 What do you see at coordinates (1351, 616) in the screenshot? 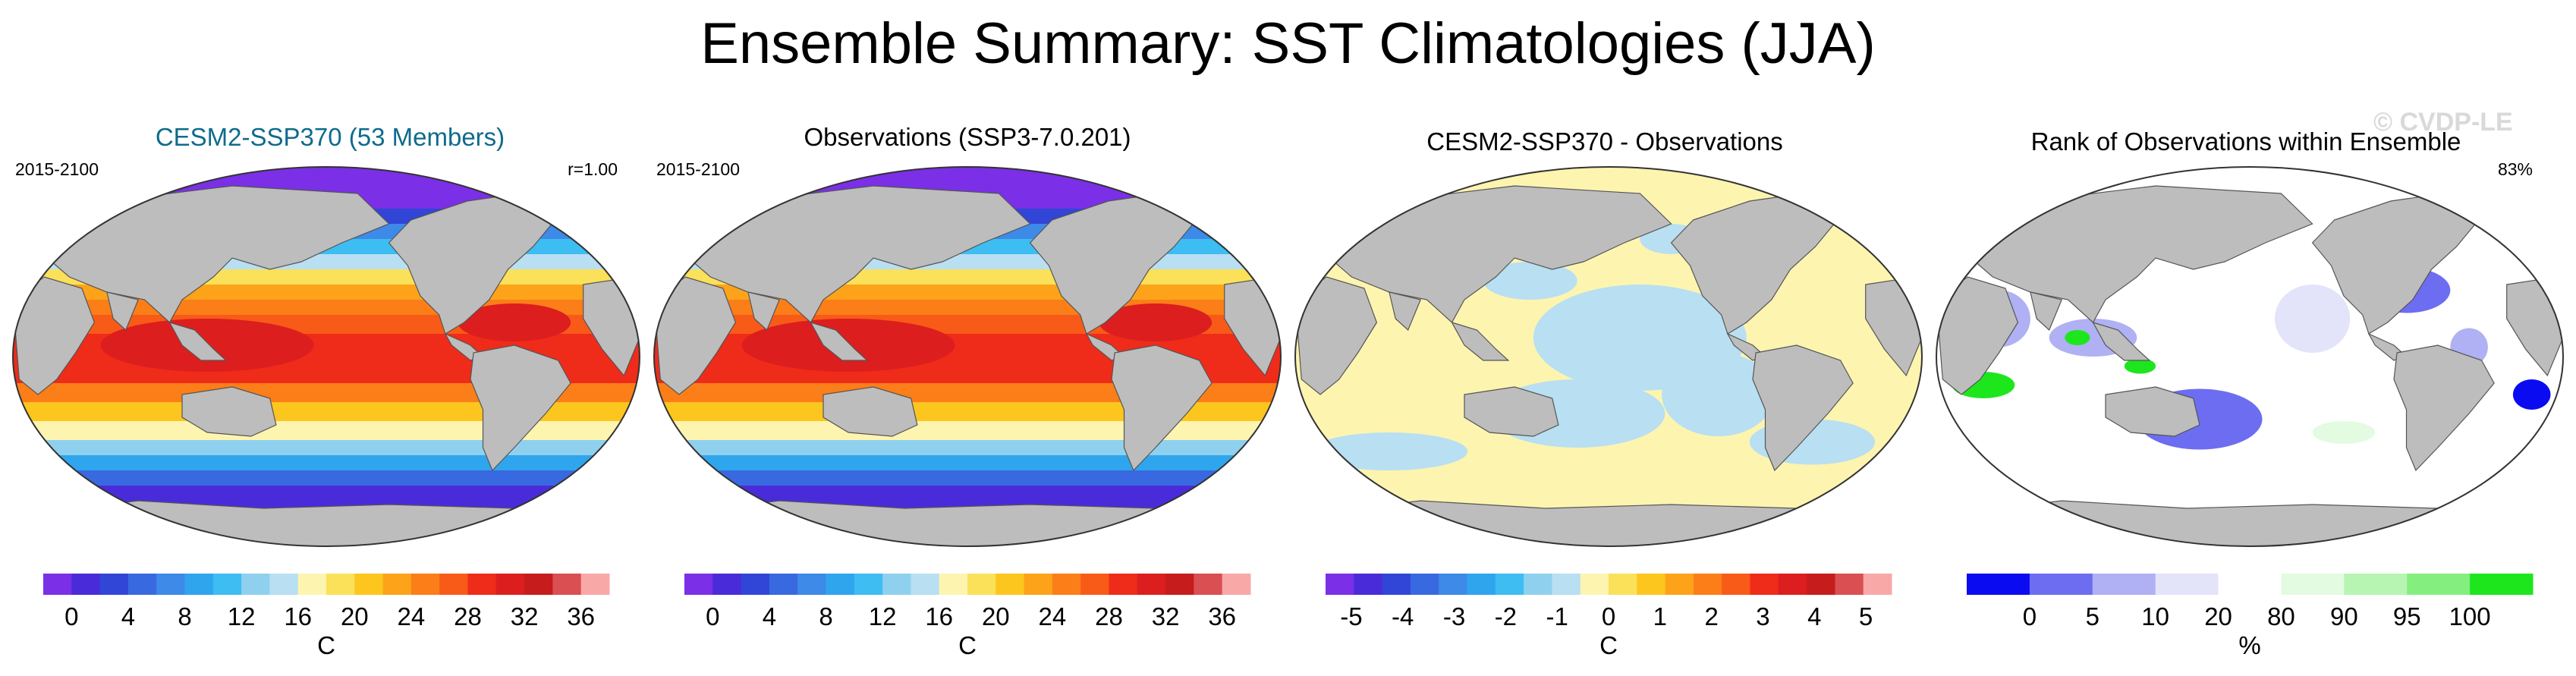
I see `colorbar-tick-label: -5` at bounding box center [1351, 616].